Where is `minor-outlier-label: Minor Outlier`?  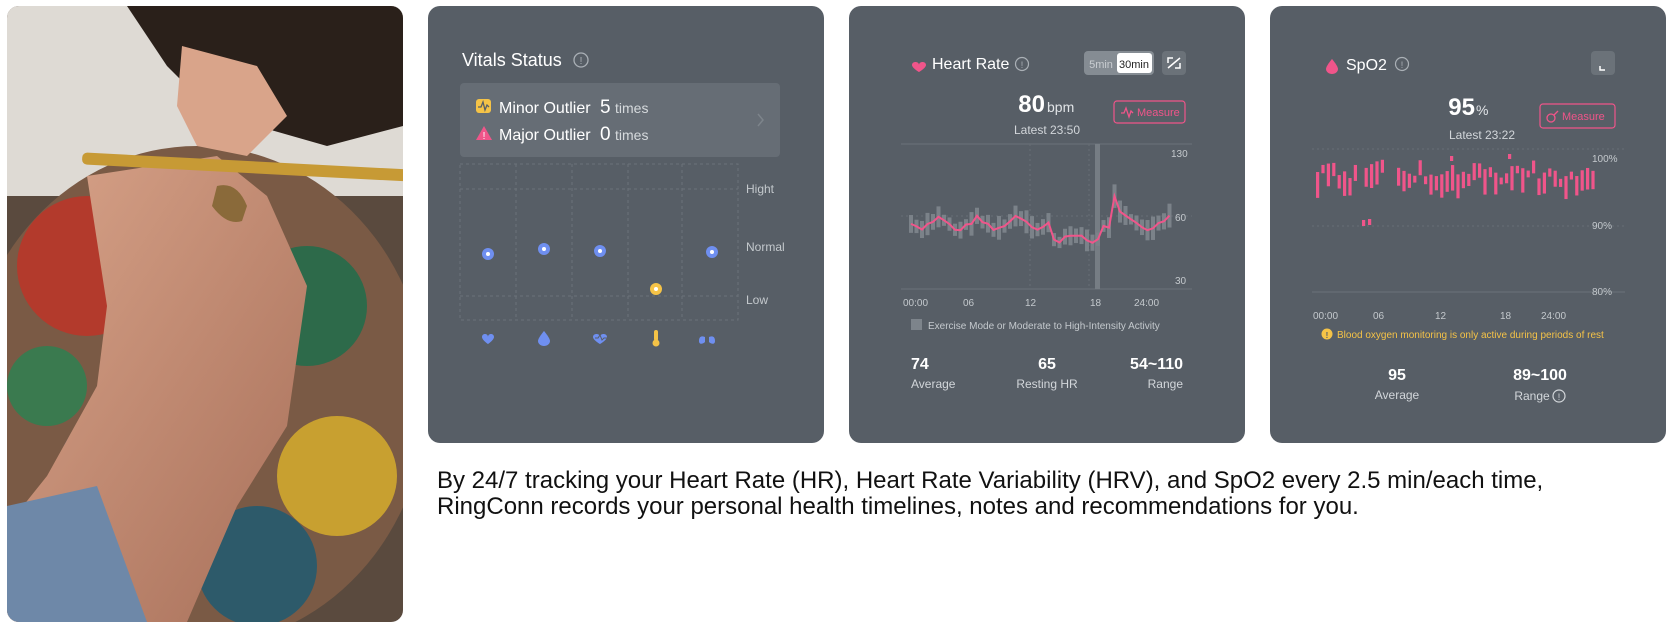 minor-outlier-label: Minor Outlier is located at coordinates (545, 108).